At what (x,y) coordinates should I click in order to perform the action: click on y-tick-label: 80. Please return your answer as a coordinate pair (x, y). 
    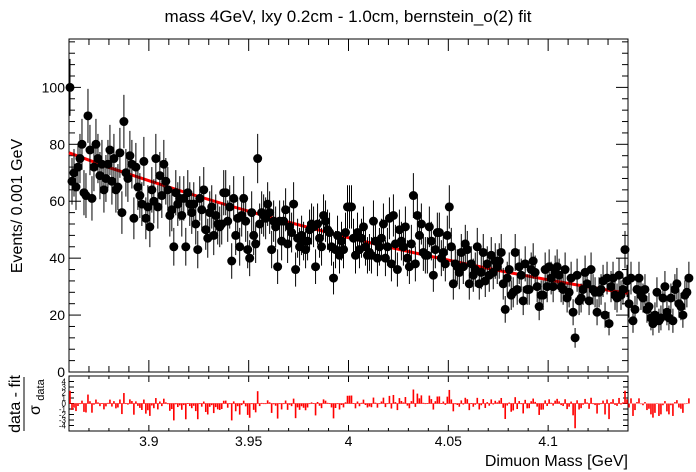
    Looking at the image, I should click on (57, 144).